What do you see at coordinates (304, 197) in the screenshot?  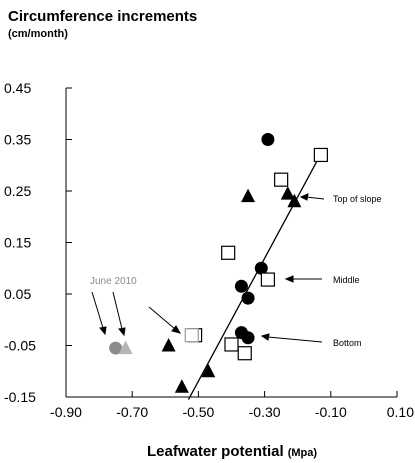 I see `arrowhead-top-of-slope` at bounding box center [304, 197].